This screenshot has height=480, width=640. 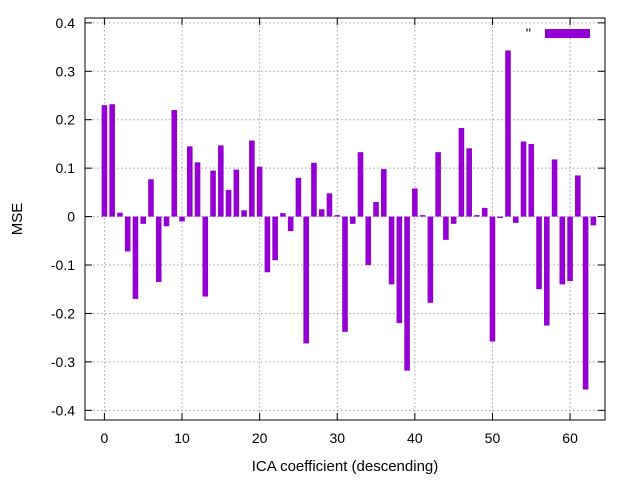 I want to click on y-axis-label: MSE, so click(x=17, y=219).